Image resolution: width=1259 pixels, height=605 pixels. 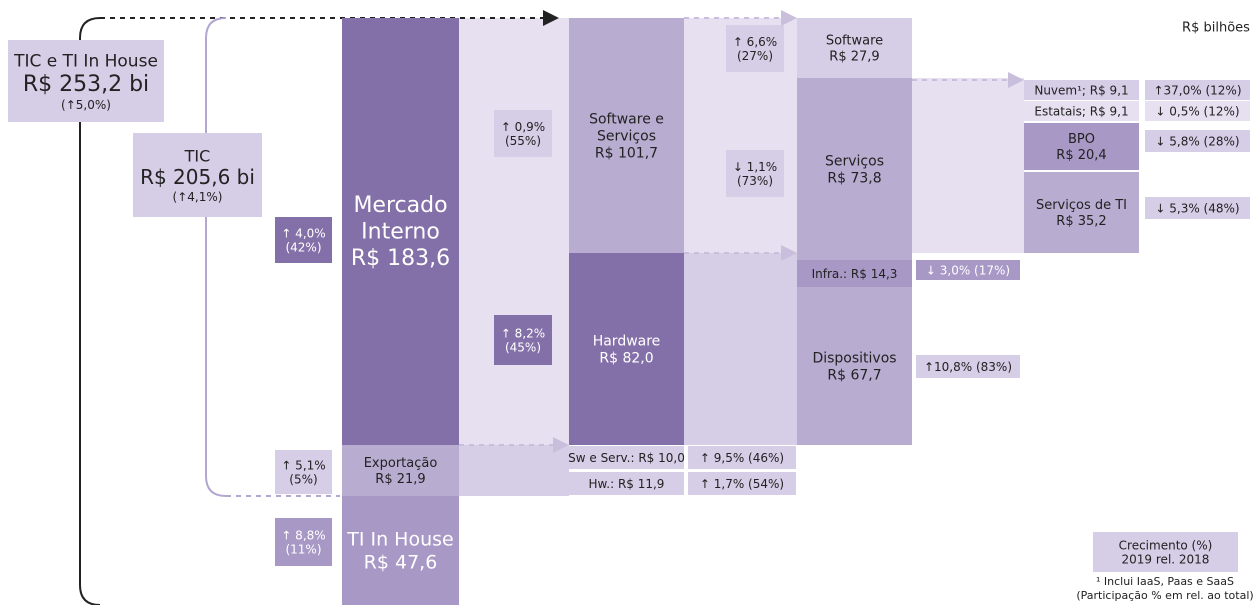 I want to click on growth-badge-text: ↑10,8% (83%), so click(x=968, y=367).